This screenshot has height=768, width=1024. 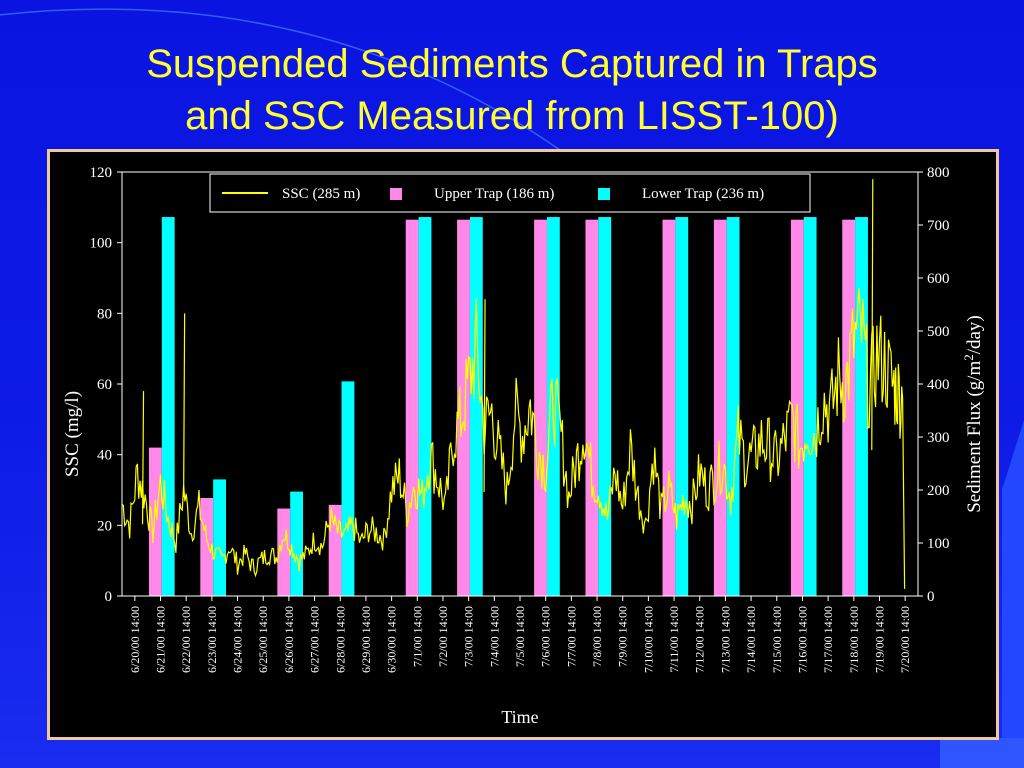 What do you see at coordinates (101, 173) in the screenshot?
I see `left-y-tick-label-120: 120` at bounding box center [101, 173].